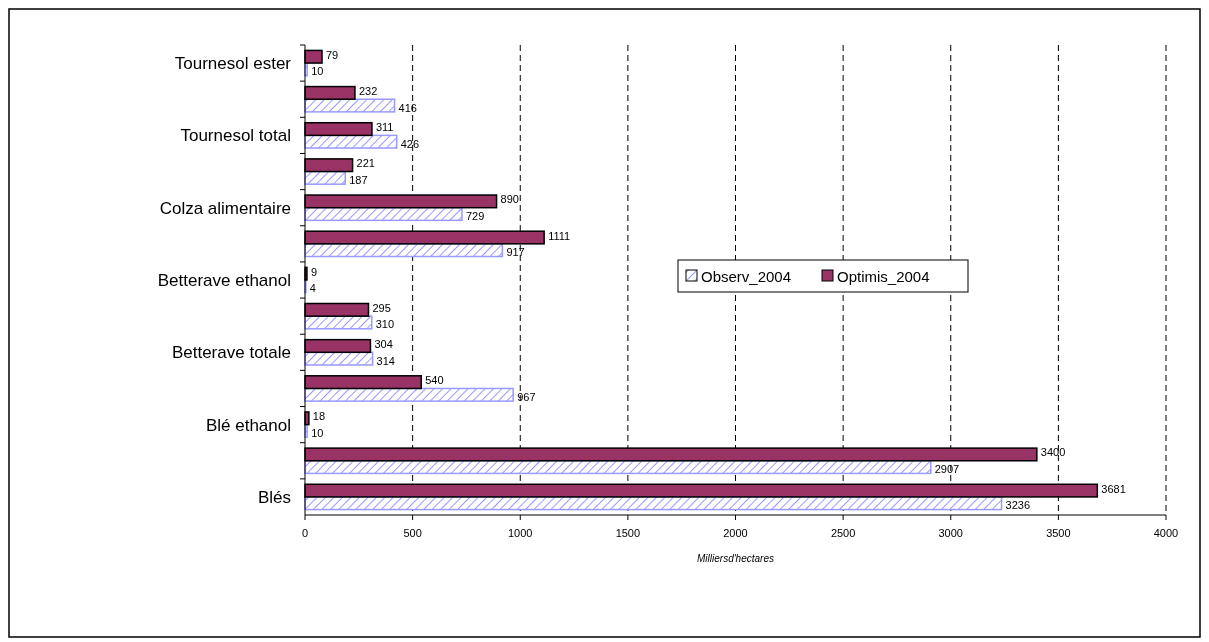 The height and width of the screenshot is (642, 1209). Describe the element at coordinates (235, 136) in the screenshot. I see `y-tick-label: Tournesol total` at that location.